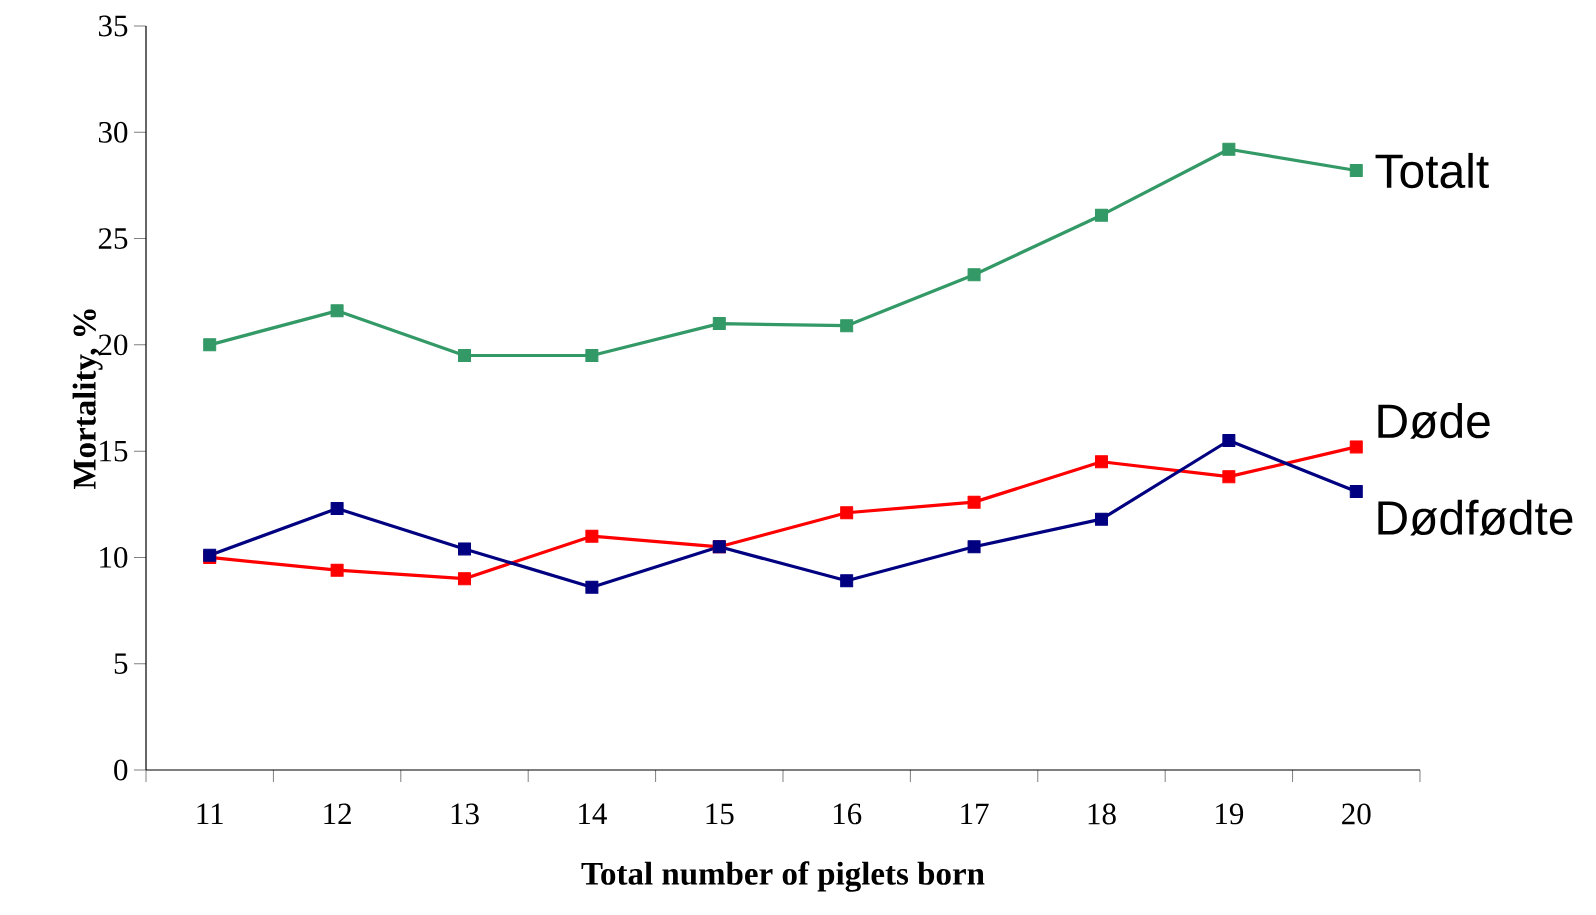 This screenshot has height=915, width=1596. Describe the element at coordinates (114, 557) in the screenshot. I see `y-tick-label: 10` at that location.